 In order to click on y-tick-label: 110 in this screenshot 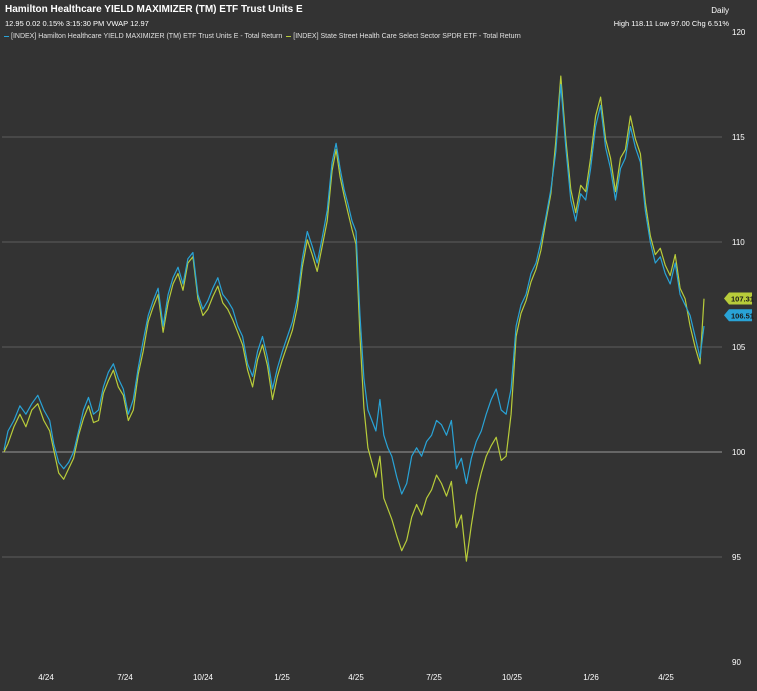, I will do `click(738, 242)`.